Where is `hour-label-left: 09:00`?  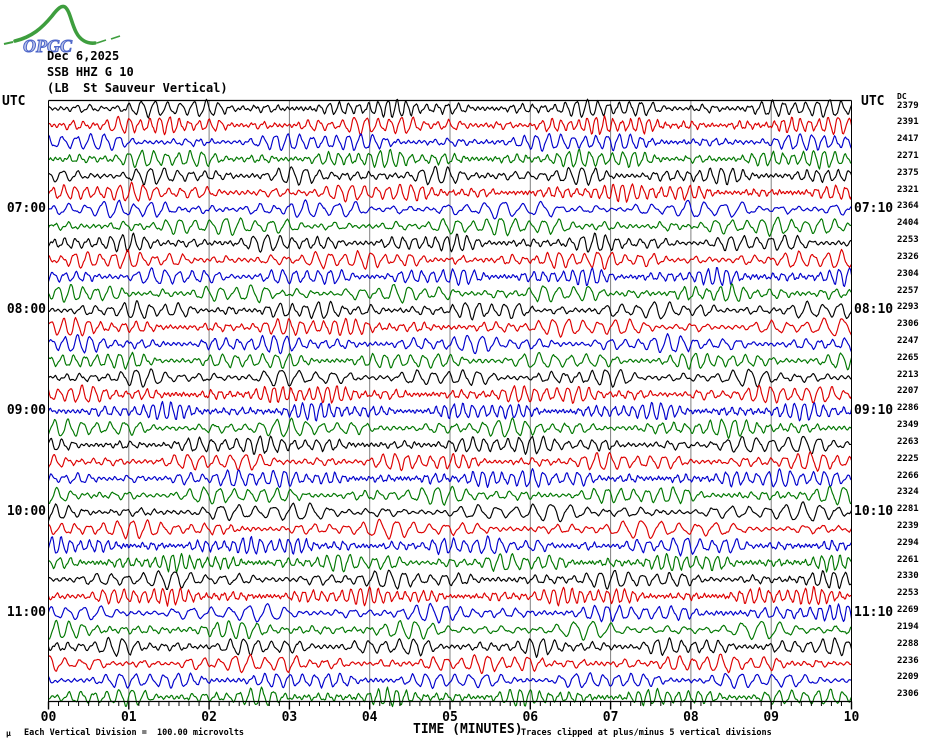 hour-label-left: 09:00 is located at coordinates (26, 411).